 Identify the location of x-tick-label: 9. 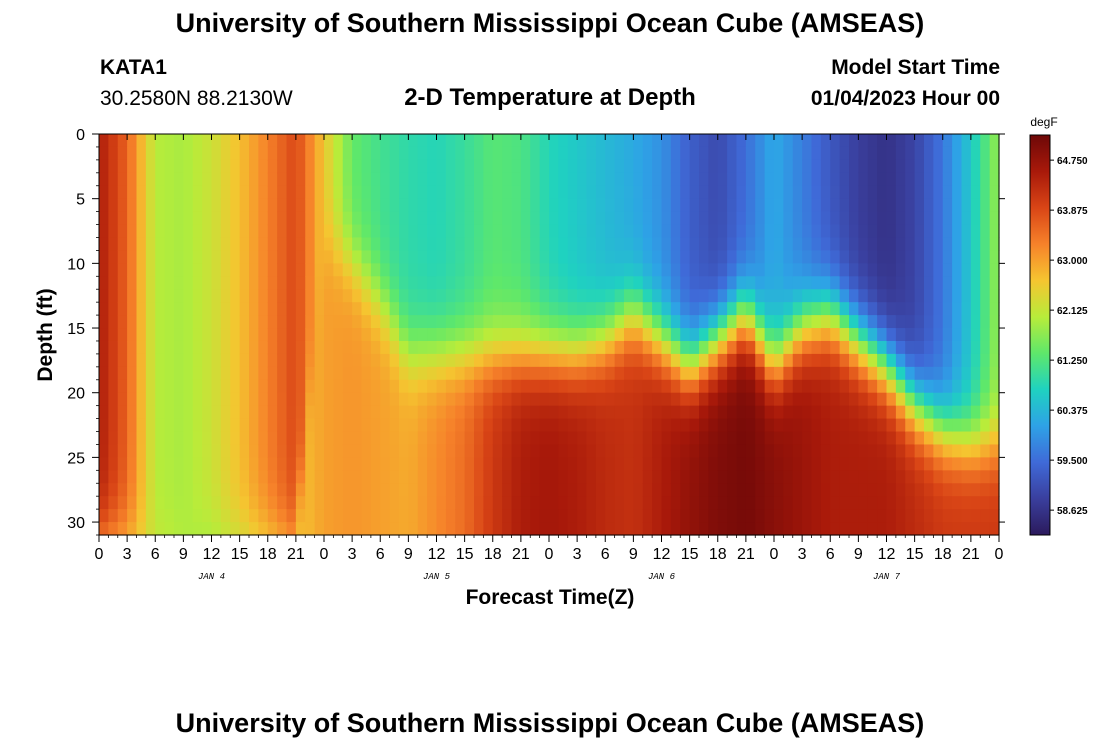
(858, 554).